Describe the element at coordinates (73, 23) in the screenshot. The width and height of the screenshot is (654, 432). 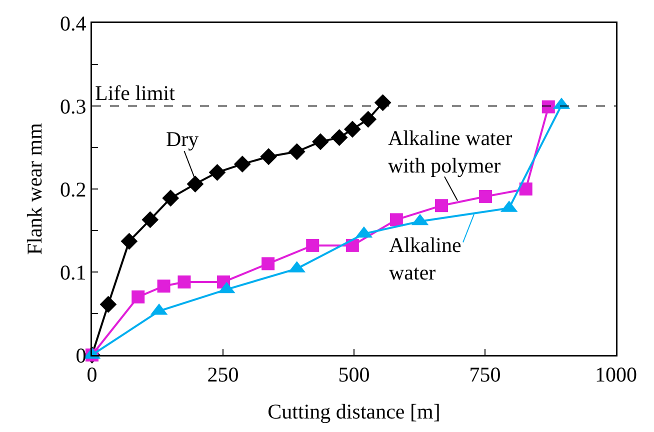
I see `y-tick-label: 0.4` at that location.